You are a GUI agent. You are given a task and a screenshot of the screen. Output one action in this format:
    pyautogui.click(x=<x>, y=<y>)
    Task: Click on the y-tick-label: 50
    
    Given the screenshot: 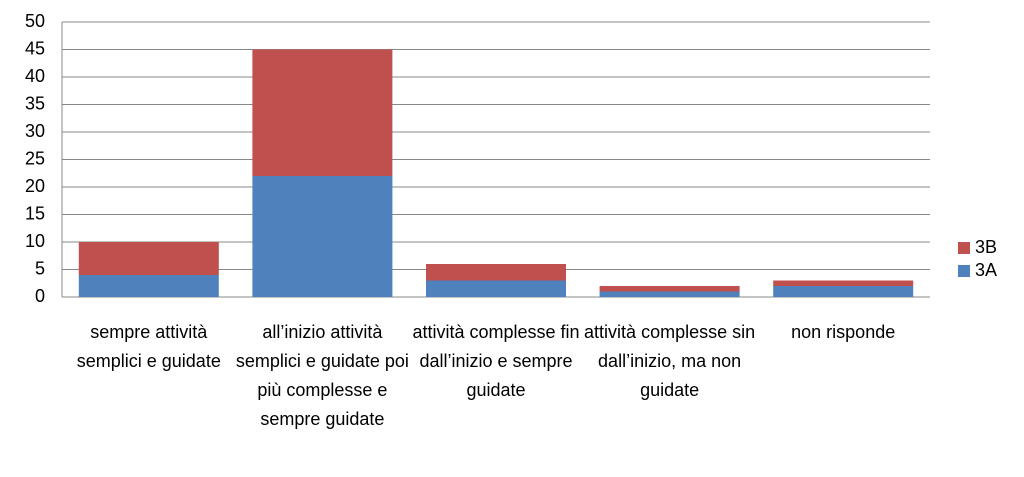 What is the action you would take?
    pyautogui.click(x=35, y=21)
    